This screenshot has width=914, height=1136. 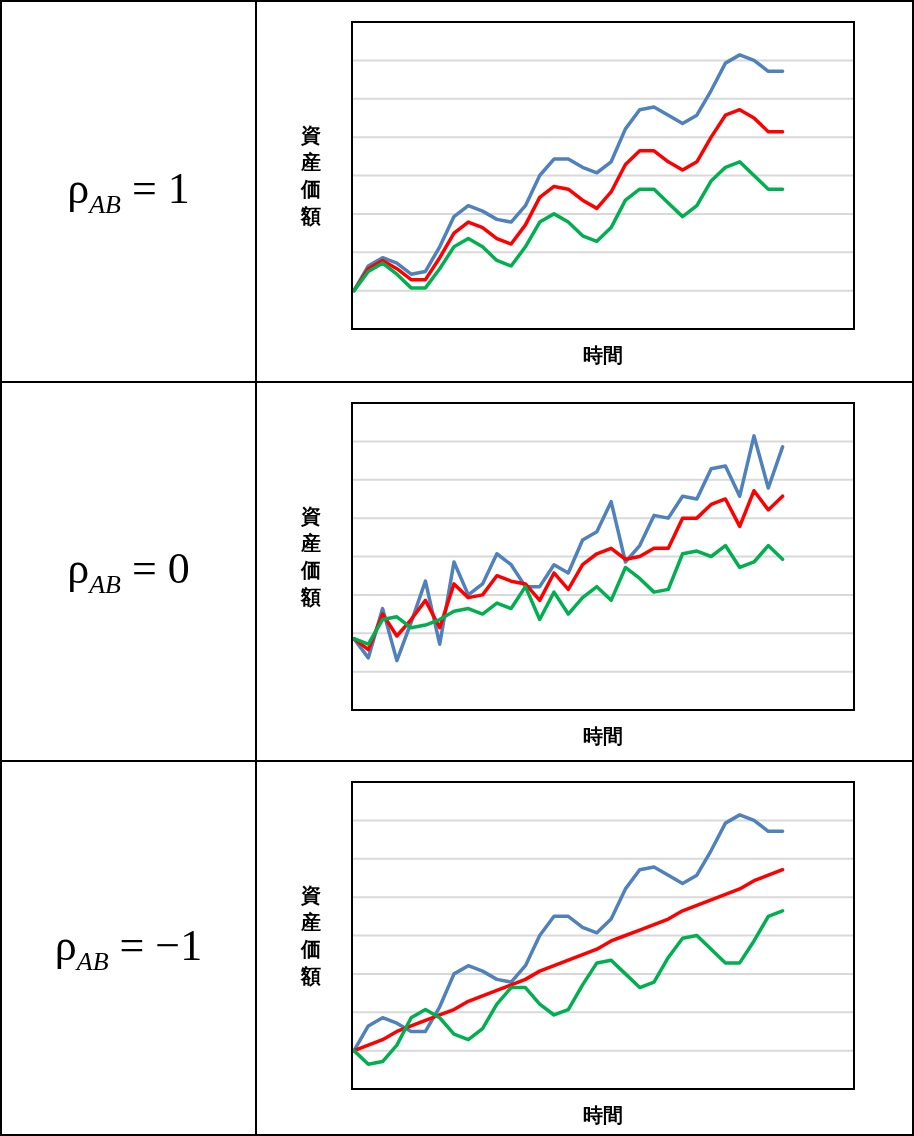 I want to click on text: ρ$_{AB}$ = 1, so click(x=128, y=191).